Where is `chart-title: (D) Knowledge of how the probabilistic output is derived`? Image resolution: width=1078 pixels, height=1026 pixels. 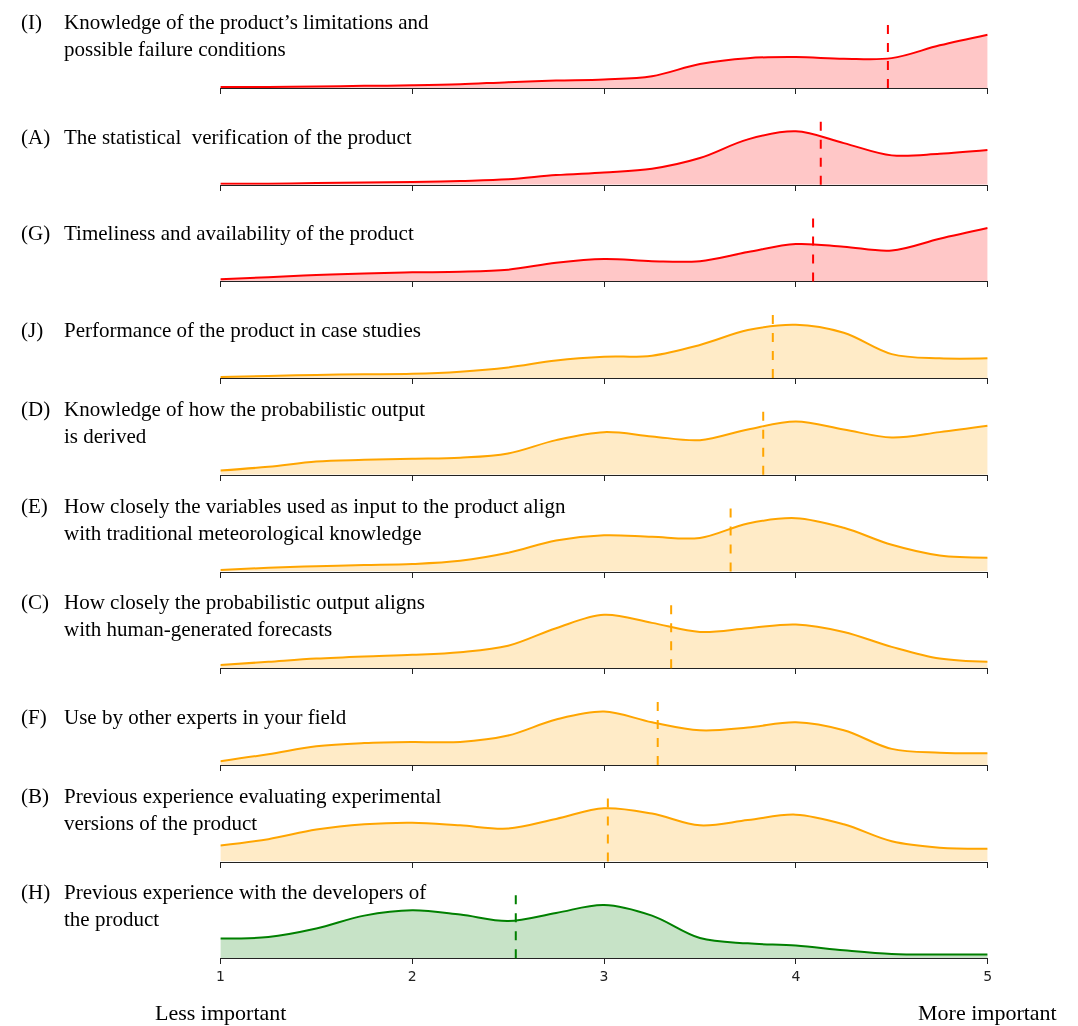 chart-title: (D) Knowledge of how the probabilistic output is derived is located at coordinates (223, 423).